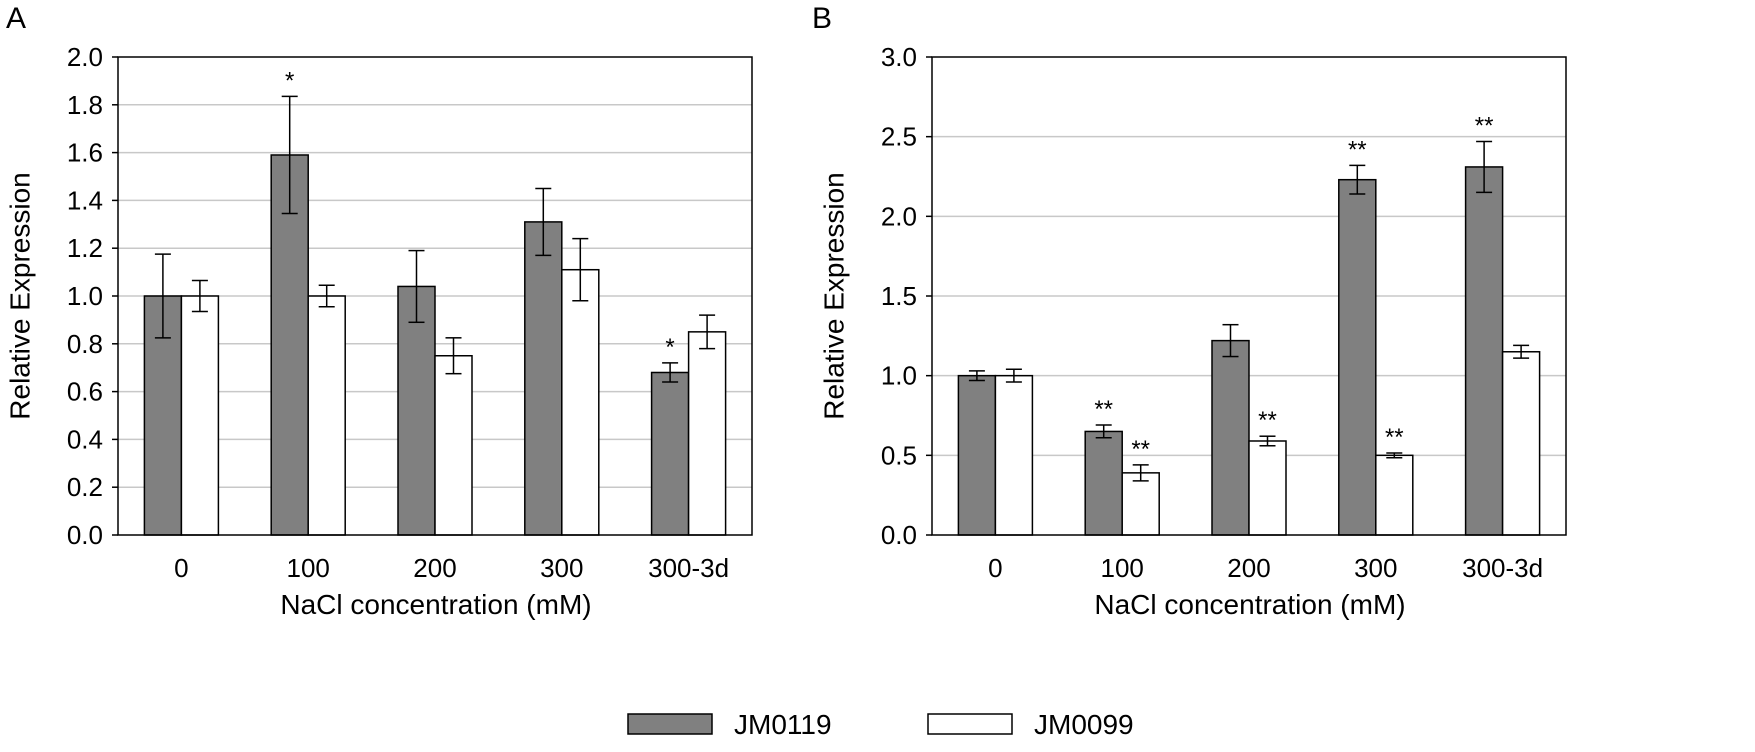 The height and width of the screenshot is (752, 1755). What do you see at coordinates (880, 724) in the screenshot?
I see `legend: JM0119 JM0099` at bounding box center [880, 724].